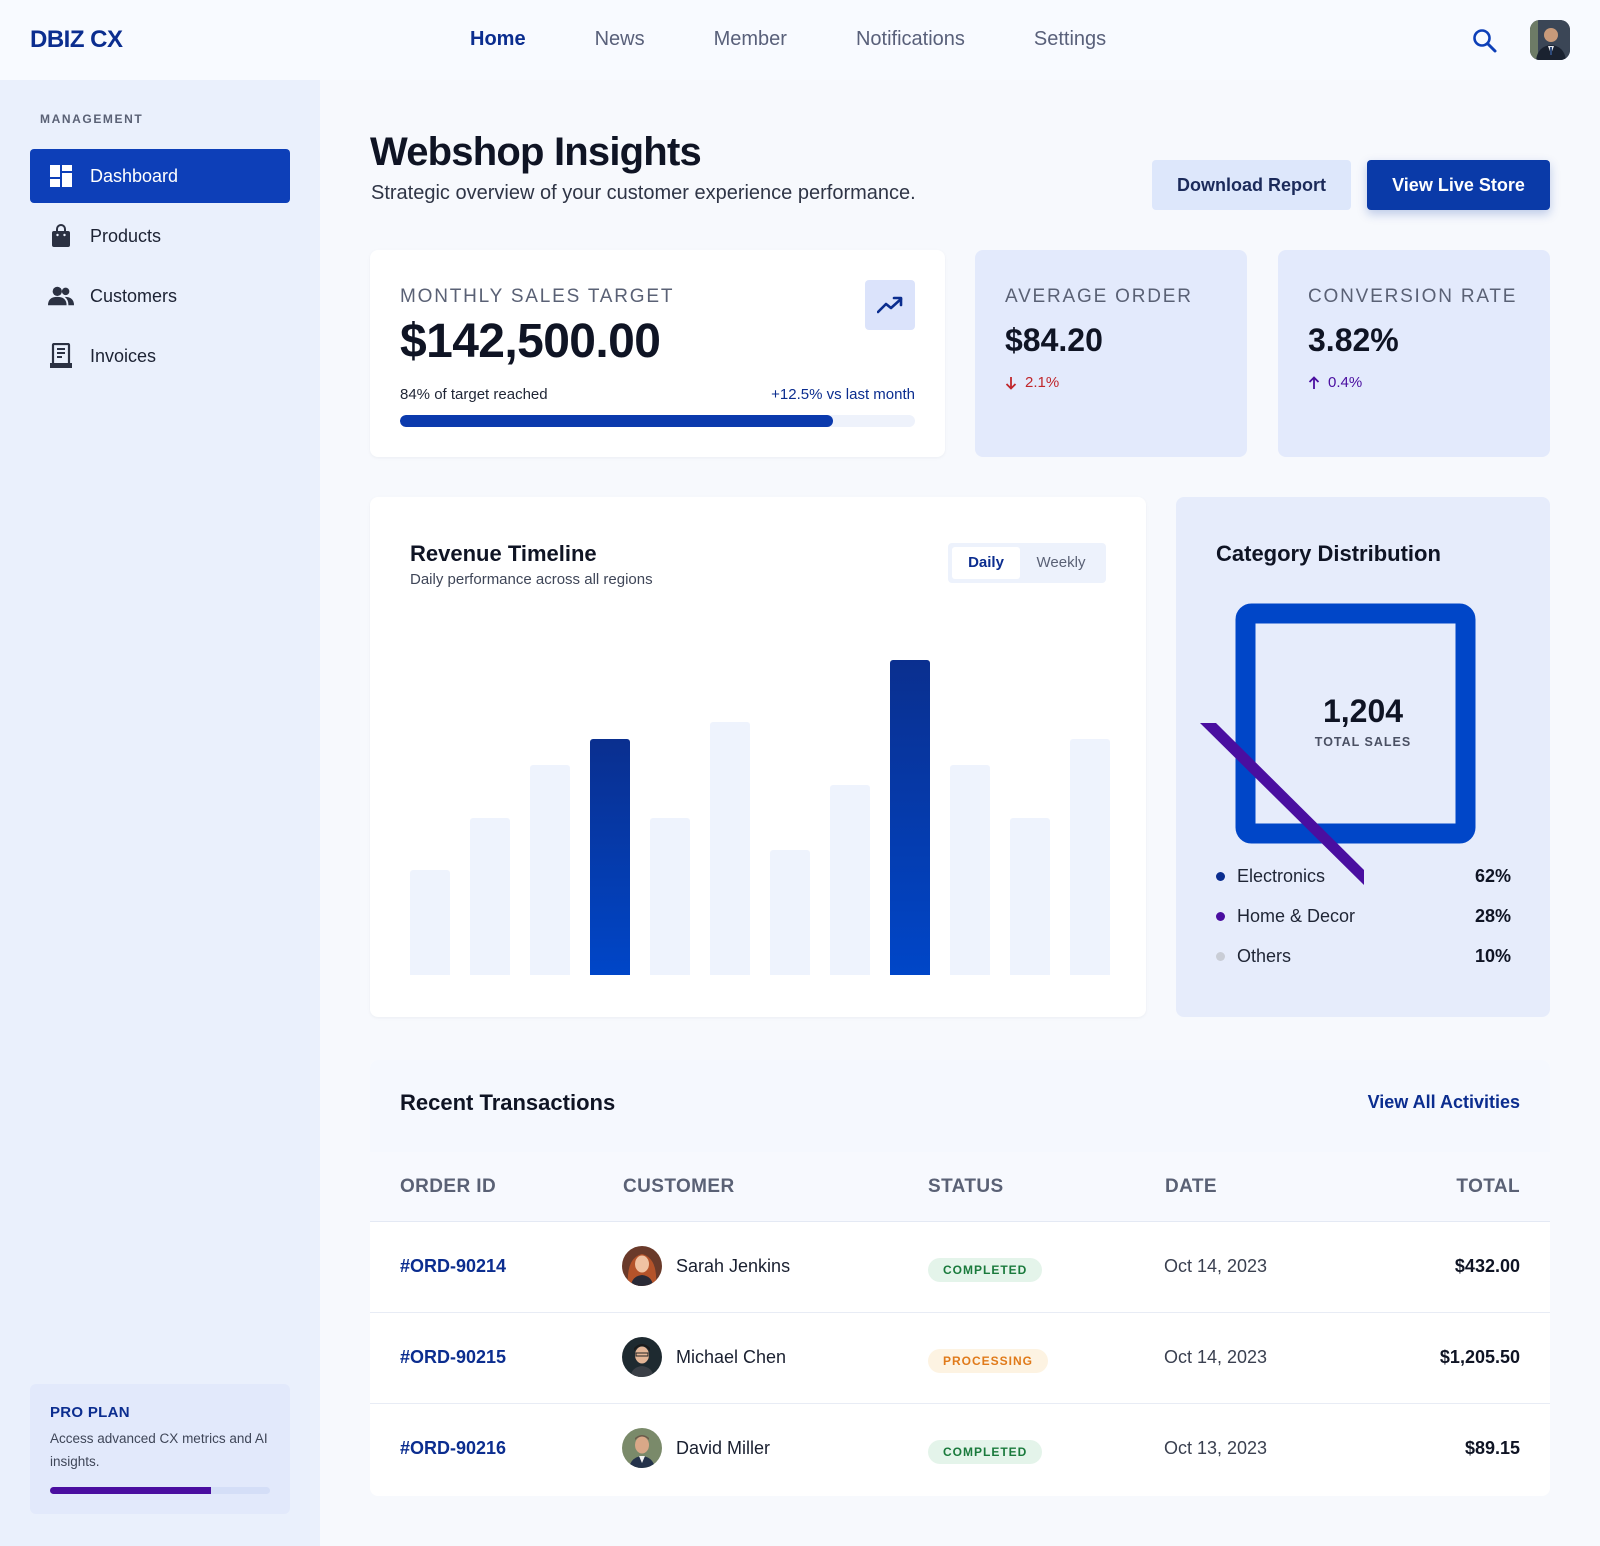 Image resolution: width=1600 pixels, height=1546 pixels. Describe the element at coordinates (1485, 41) in the screenshot. I see `search-icon` at that location.